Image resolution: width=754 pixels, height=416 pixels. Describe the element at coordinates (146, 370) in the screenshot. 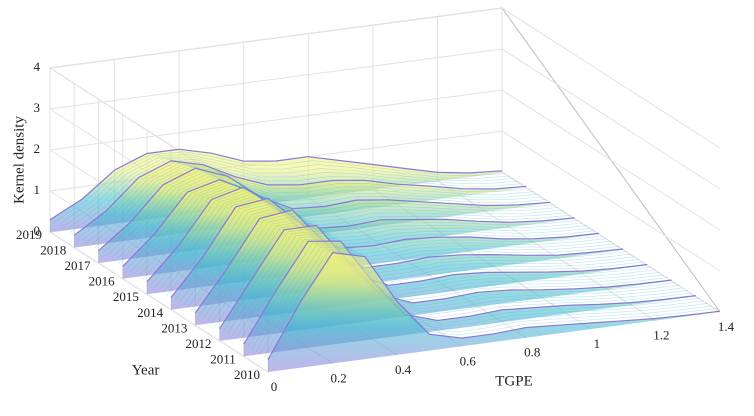

I see `y-axis-label: Year` at that location.